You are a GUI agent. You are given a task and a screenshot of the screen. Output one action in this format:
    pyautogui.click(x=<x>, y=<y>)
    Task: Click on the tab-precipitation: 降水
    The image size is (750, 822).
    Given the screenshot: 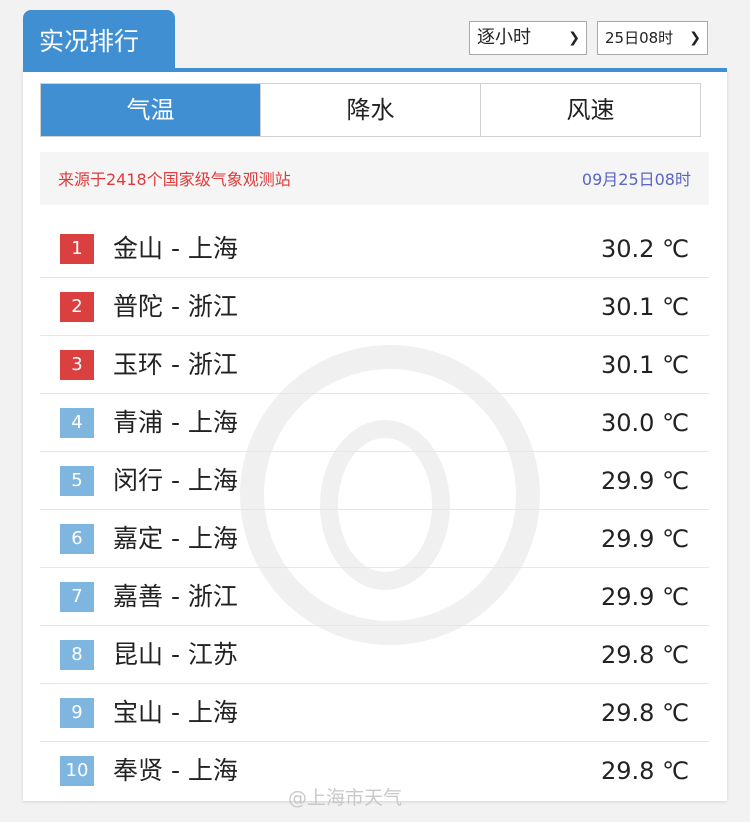 What is the action you would take?
    pyautogui.click(x=370, y=110)
    